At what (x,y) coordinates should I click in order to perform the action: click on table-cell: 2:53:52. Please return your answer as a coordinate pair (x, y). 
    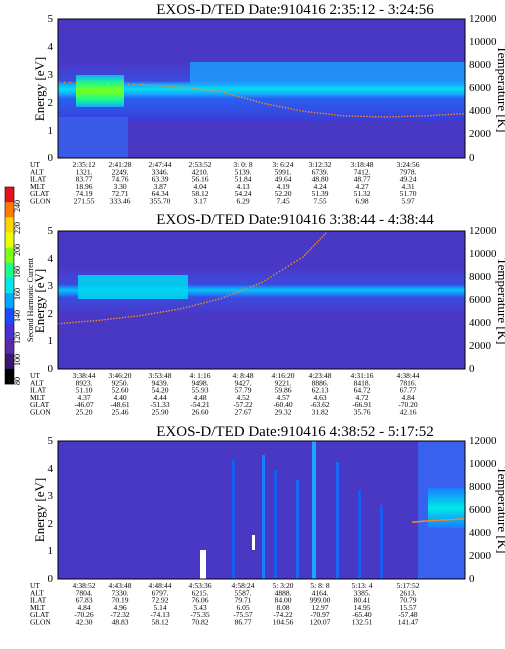
    Looking at the image, I should click on (200, 164).